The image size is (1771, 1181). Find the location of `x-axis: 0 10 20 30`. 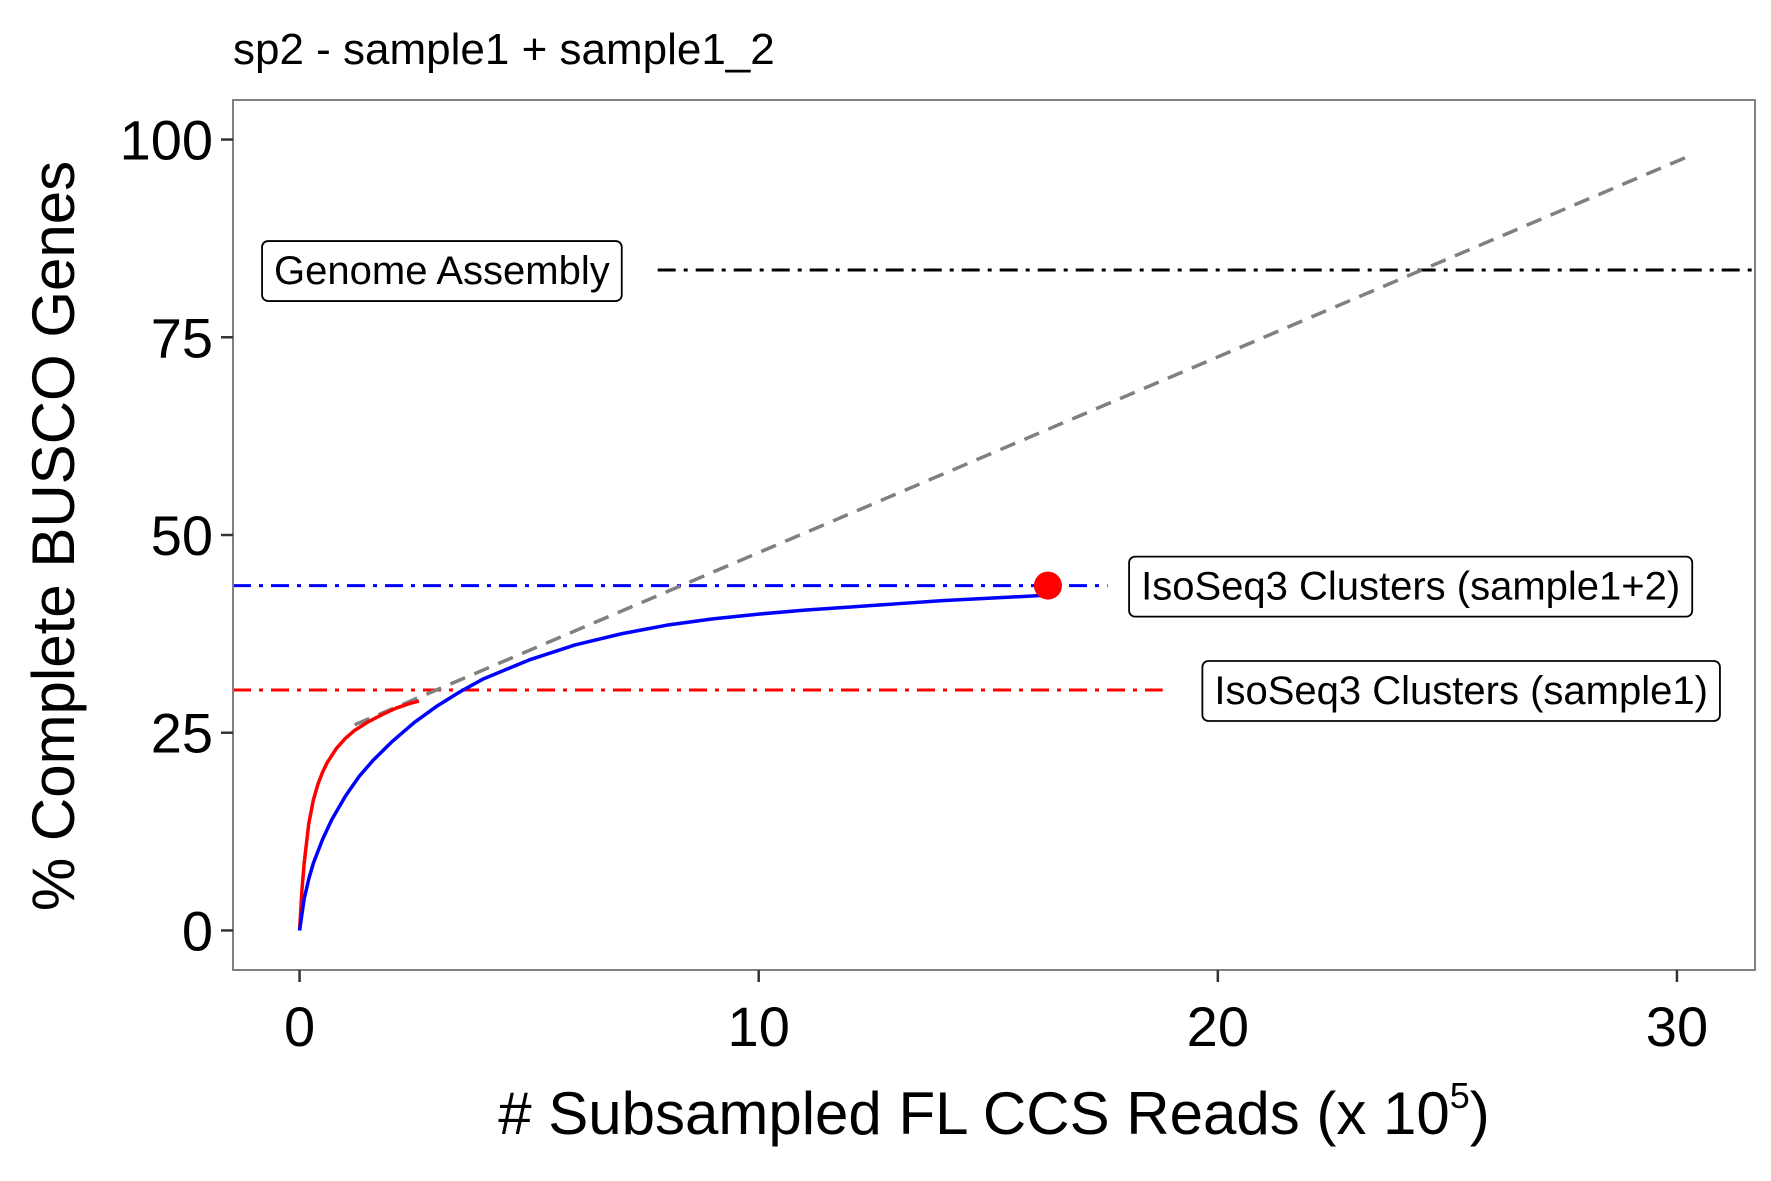

x-axis: 0 10 20 30 is located at coordinates (996, 1014).